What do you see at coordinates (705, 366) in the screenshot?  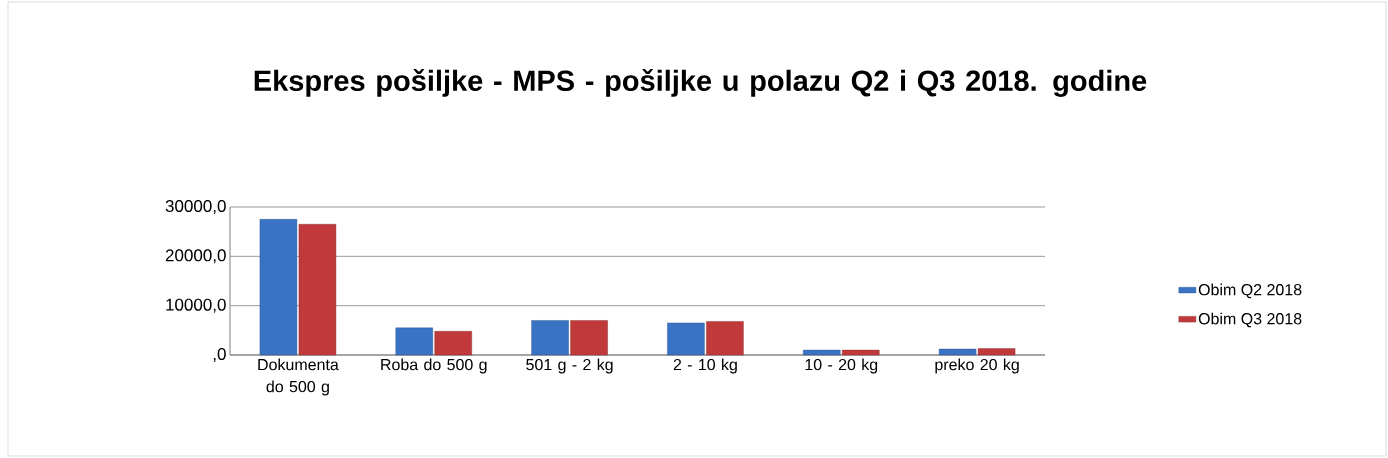 I see `x-tick-label: 2 - 10 kg` at bounding box center [705, 366].